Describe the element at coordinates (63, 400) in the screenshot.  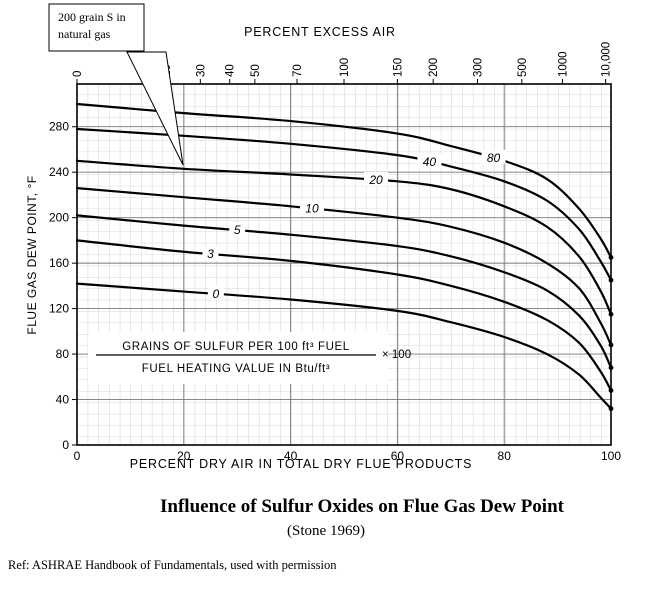
I see `y-tick-label: 40` at that location.